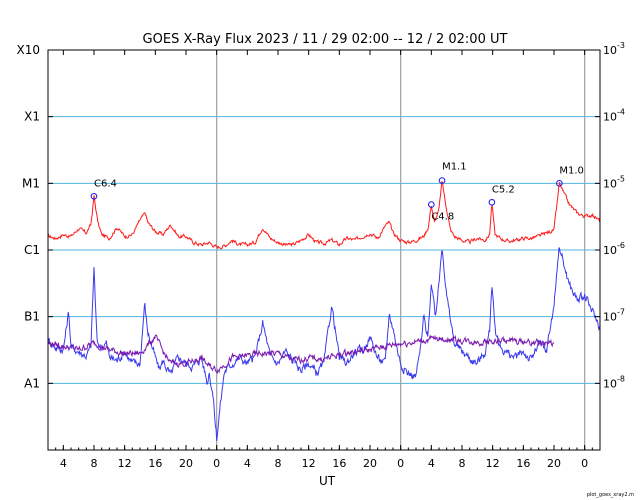 This screenshot has width=640, height=500. I want to click on x-tick-label-7: 8, so click(278, 463).